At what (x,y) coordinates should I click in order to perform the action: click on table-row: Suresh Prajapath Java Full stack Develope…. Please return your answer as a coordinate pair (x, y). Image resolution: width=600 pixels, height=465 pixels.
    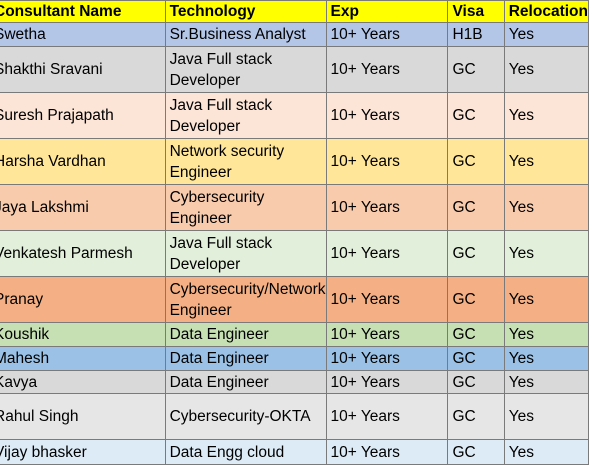
    Looking at the image, I should click on (295, 115).